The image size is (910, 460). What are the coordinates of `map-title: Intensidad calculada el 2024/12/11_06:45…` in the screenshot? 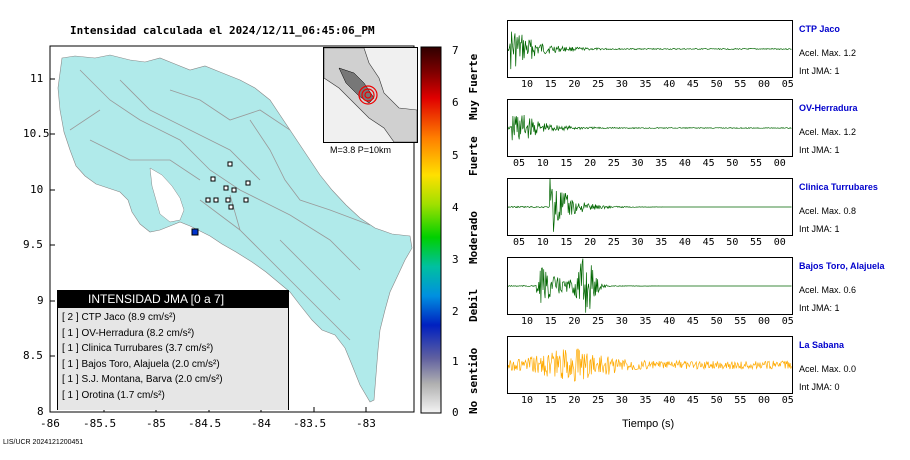 It's located at (222, 30).